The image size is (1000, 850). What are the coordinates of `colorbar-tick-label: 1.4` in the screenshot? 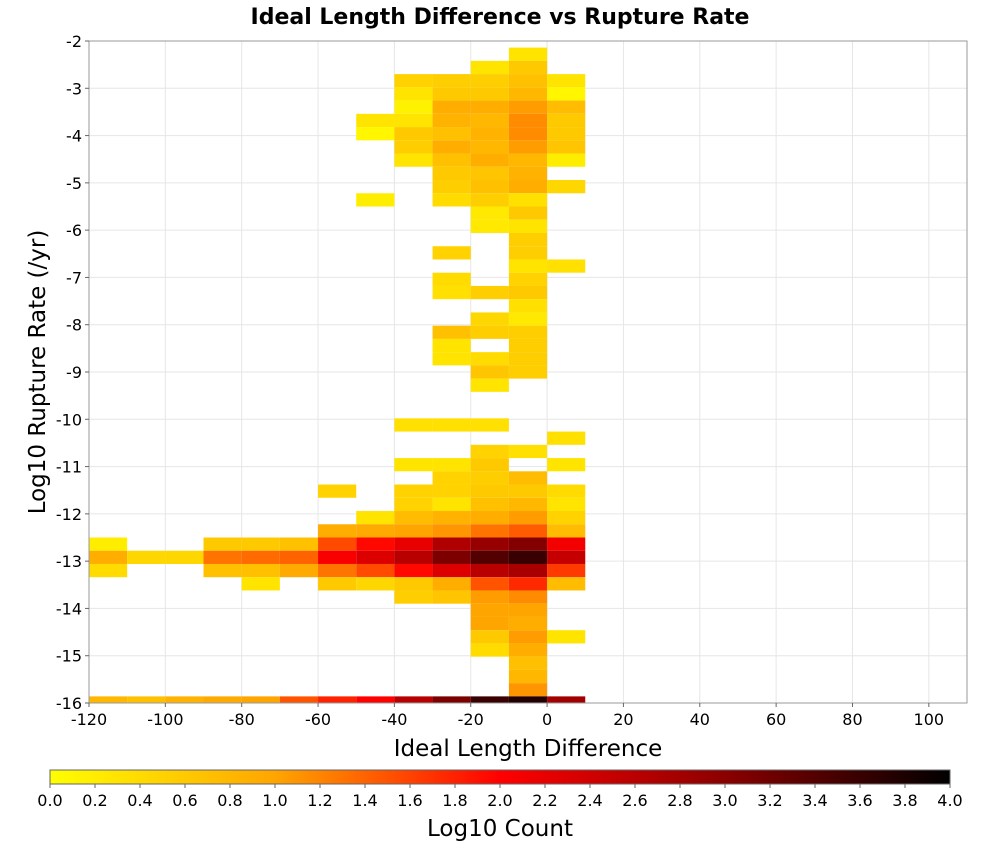 It's located at (364, 800).